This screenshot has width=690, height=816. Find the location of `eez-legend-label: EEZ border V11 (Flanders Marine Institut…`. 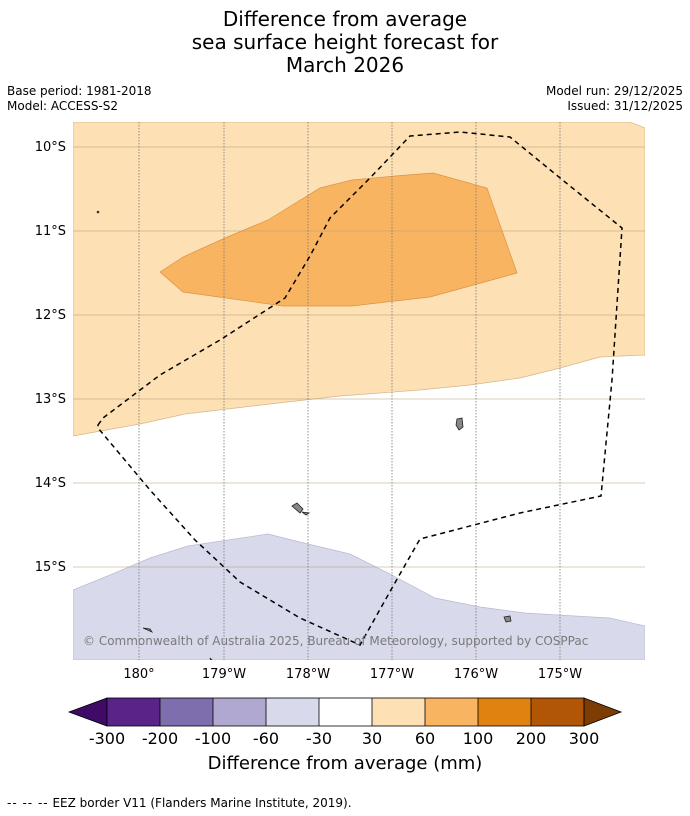

eez-legend-label: EEZ border V11 (Flanders Marine Institut… is located at coordinates (202, 803).